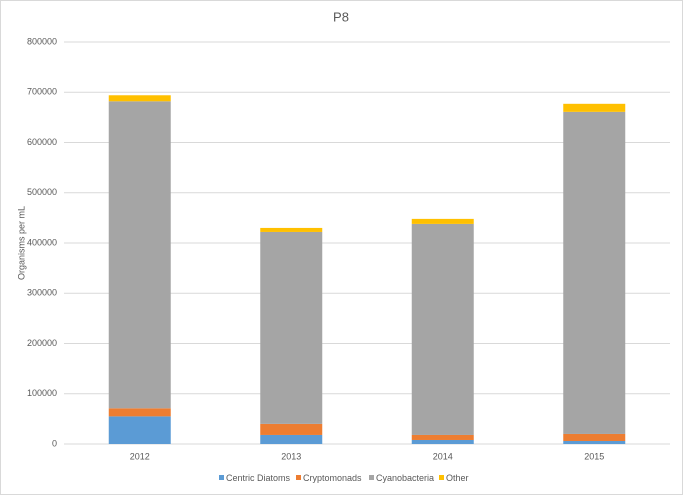 This screenshot has width=683, height=495. I want to click on x-tick-label: 2015, so click(594, 456).